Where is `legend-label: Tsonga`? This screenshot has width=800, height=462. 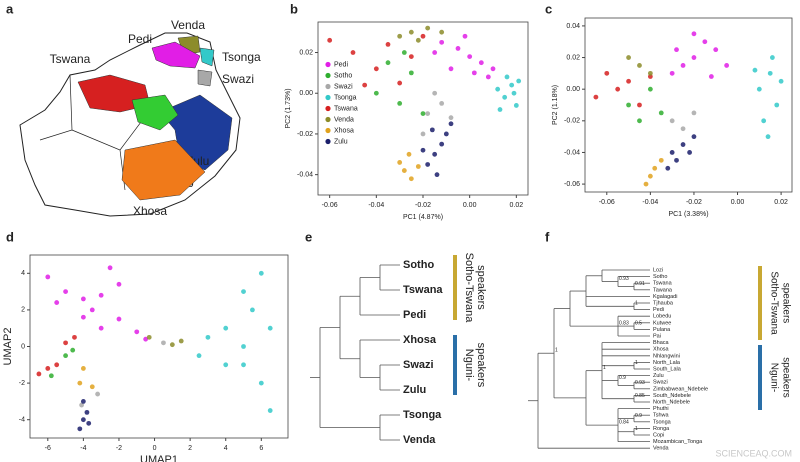
legend-label: Tsonga is located at coordinates (345, 97).